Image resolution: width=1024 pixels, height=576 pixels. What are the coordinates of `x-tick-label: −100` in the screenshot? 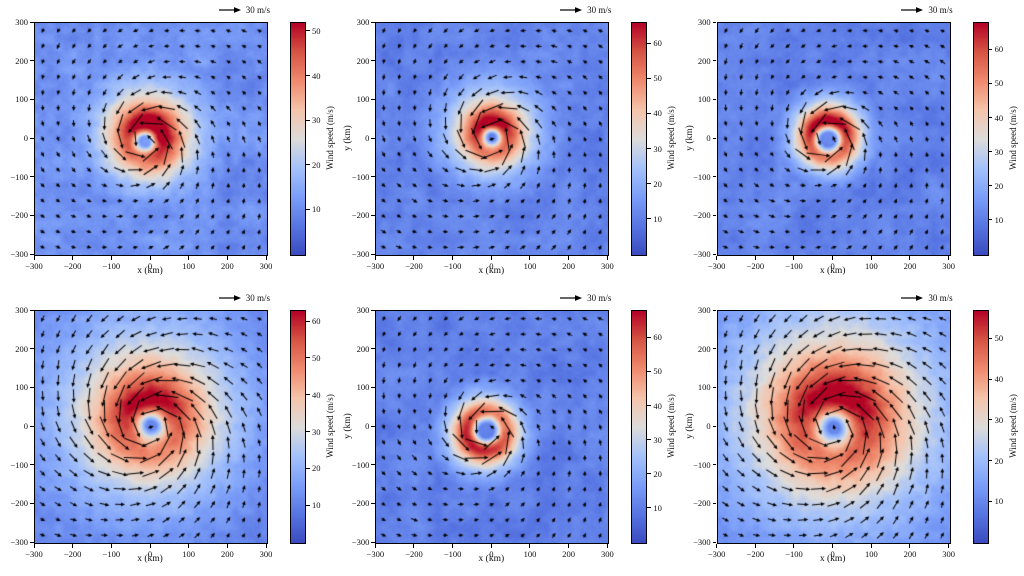 It's located at (794, 266).